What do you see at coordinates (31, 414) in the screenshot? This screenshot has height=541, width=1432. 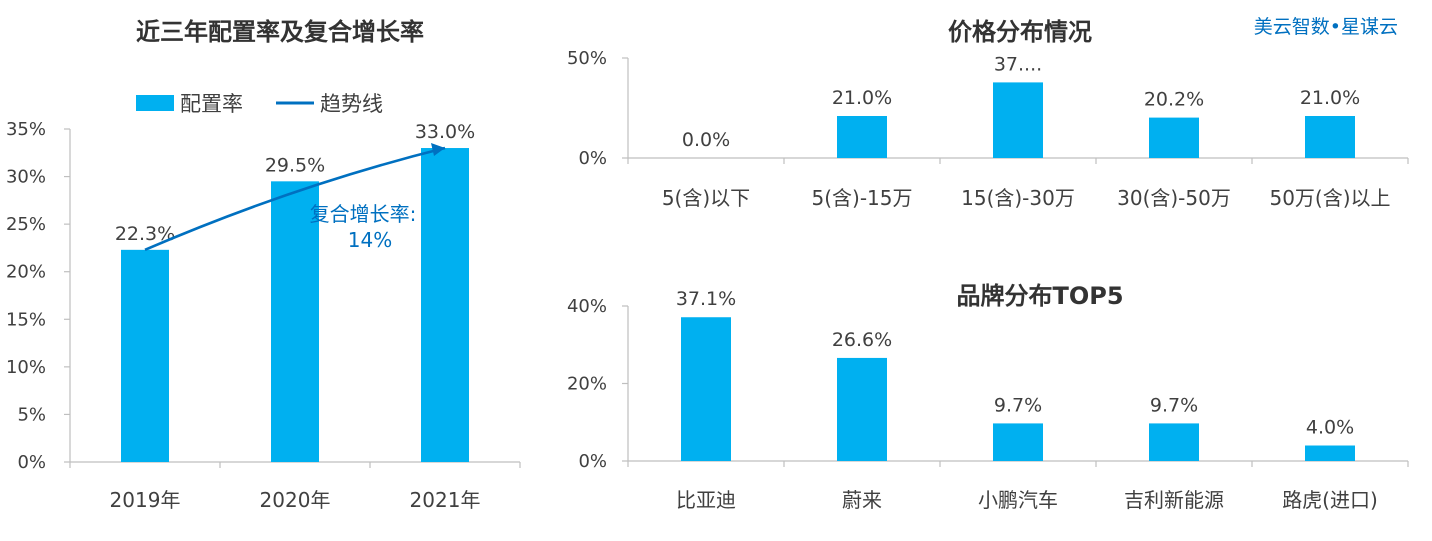 I see `y-tick-label: 5%` at bounding box center [31, 414].